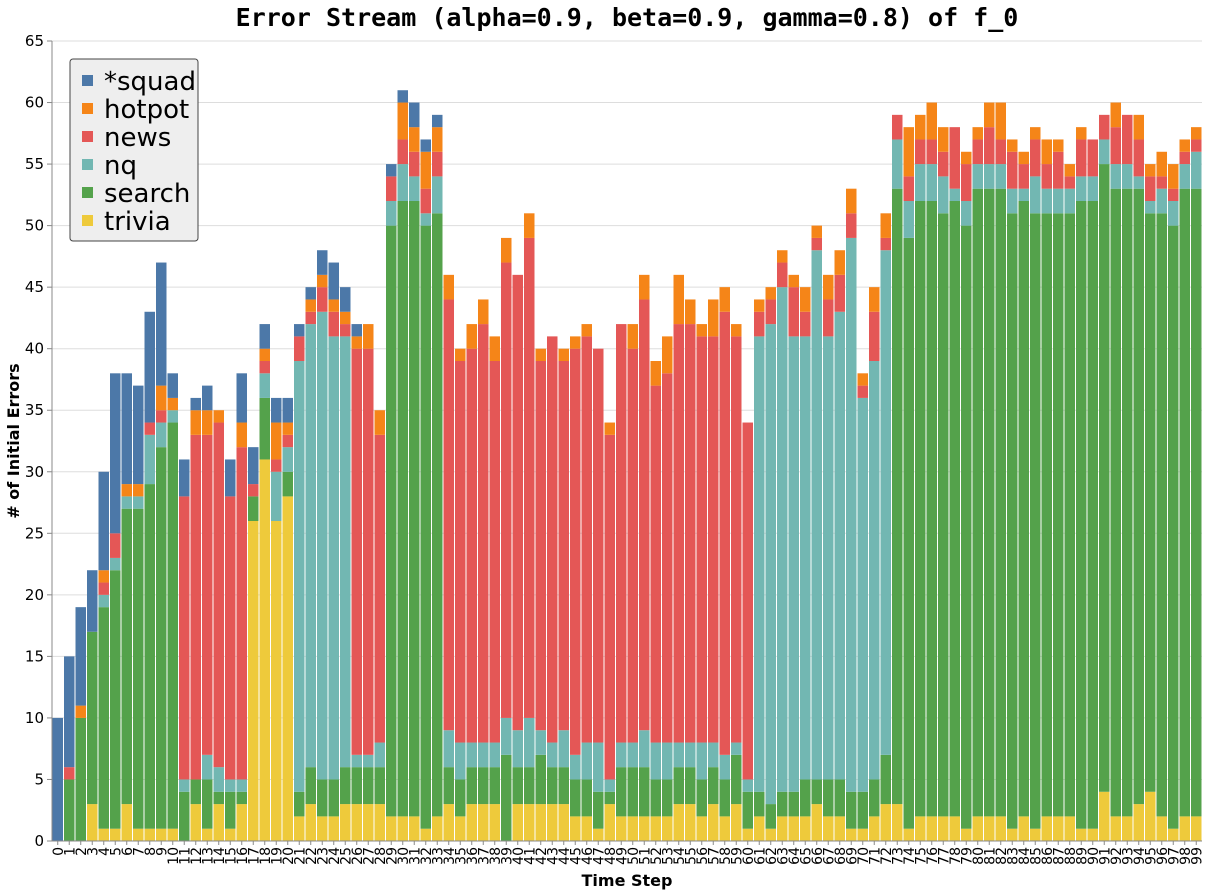 This screenshot has width=1209, height=894. I want to click on x-tick-label: 91, so click(1105, 856).